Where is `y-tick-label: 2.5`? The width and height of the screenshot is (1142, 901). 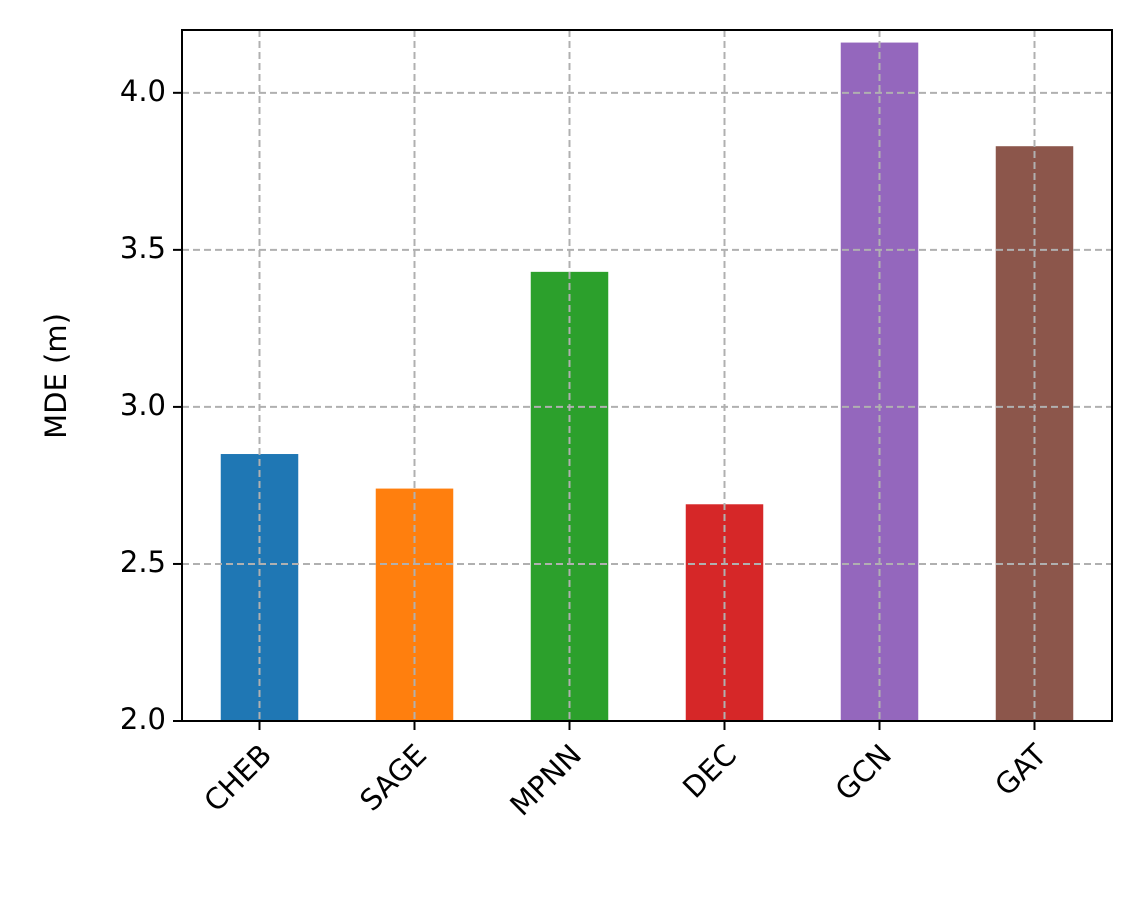
y-tick-label: 2.5 is located at coordinates (143, 562).